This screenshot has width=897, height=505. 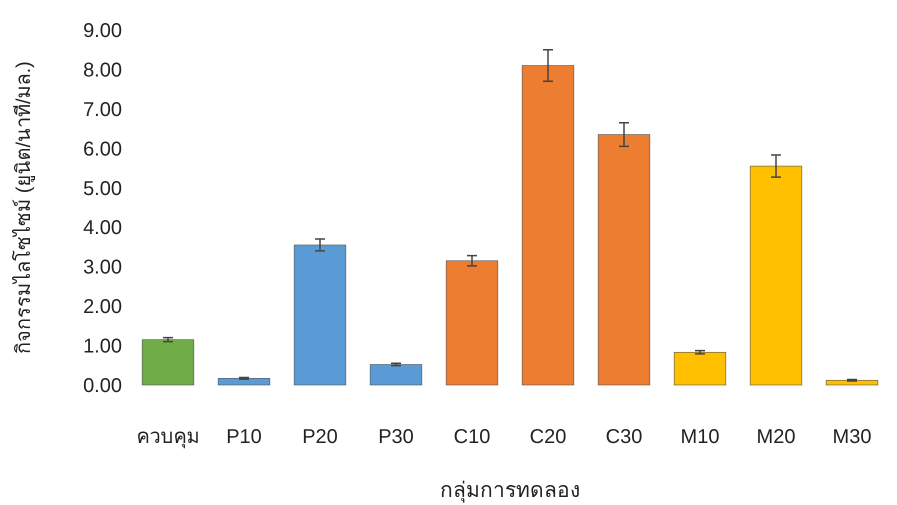 What do you see at coordinates (510, 491) in the screenshot?
I see `x-axis-title: กลุ่มการทดลอง` at bounding box center [510, 491].